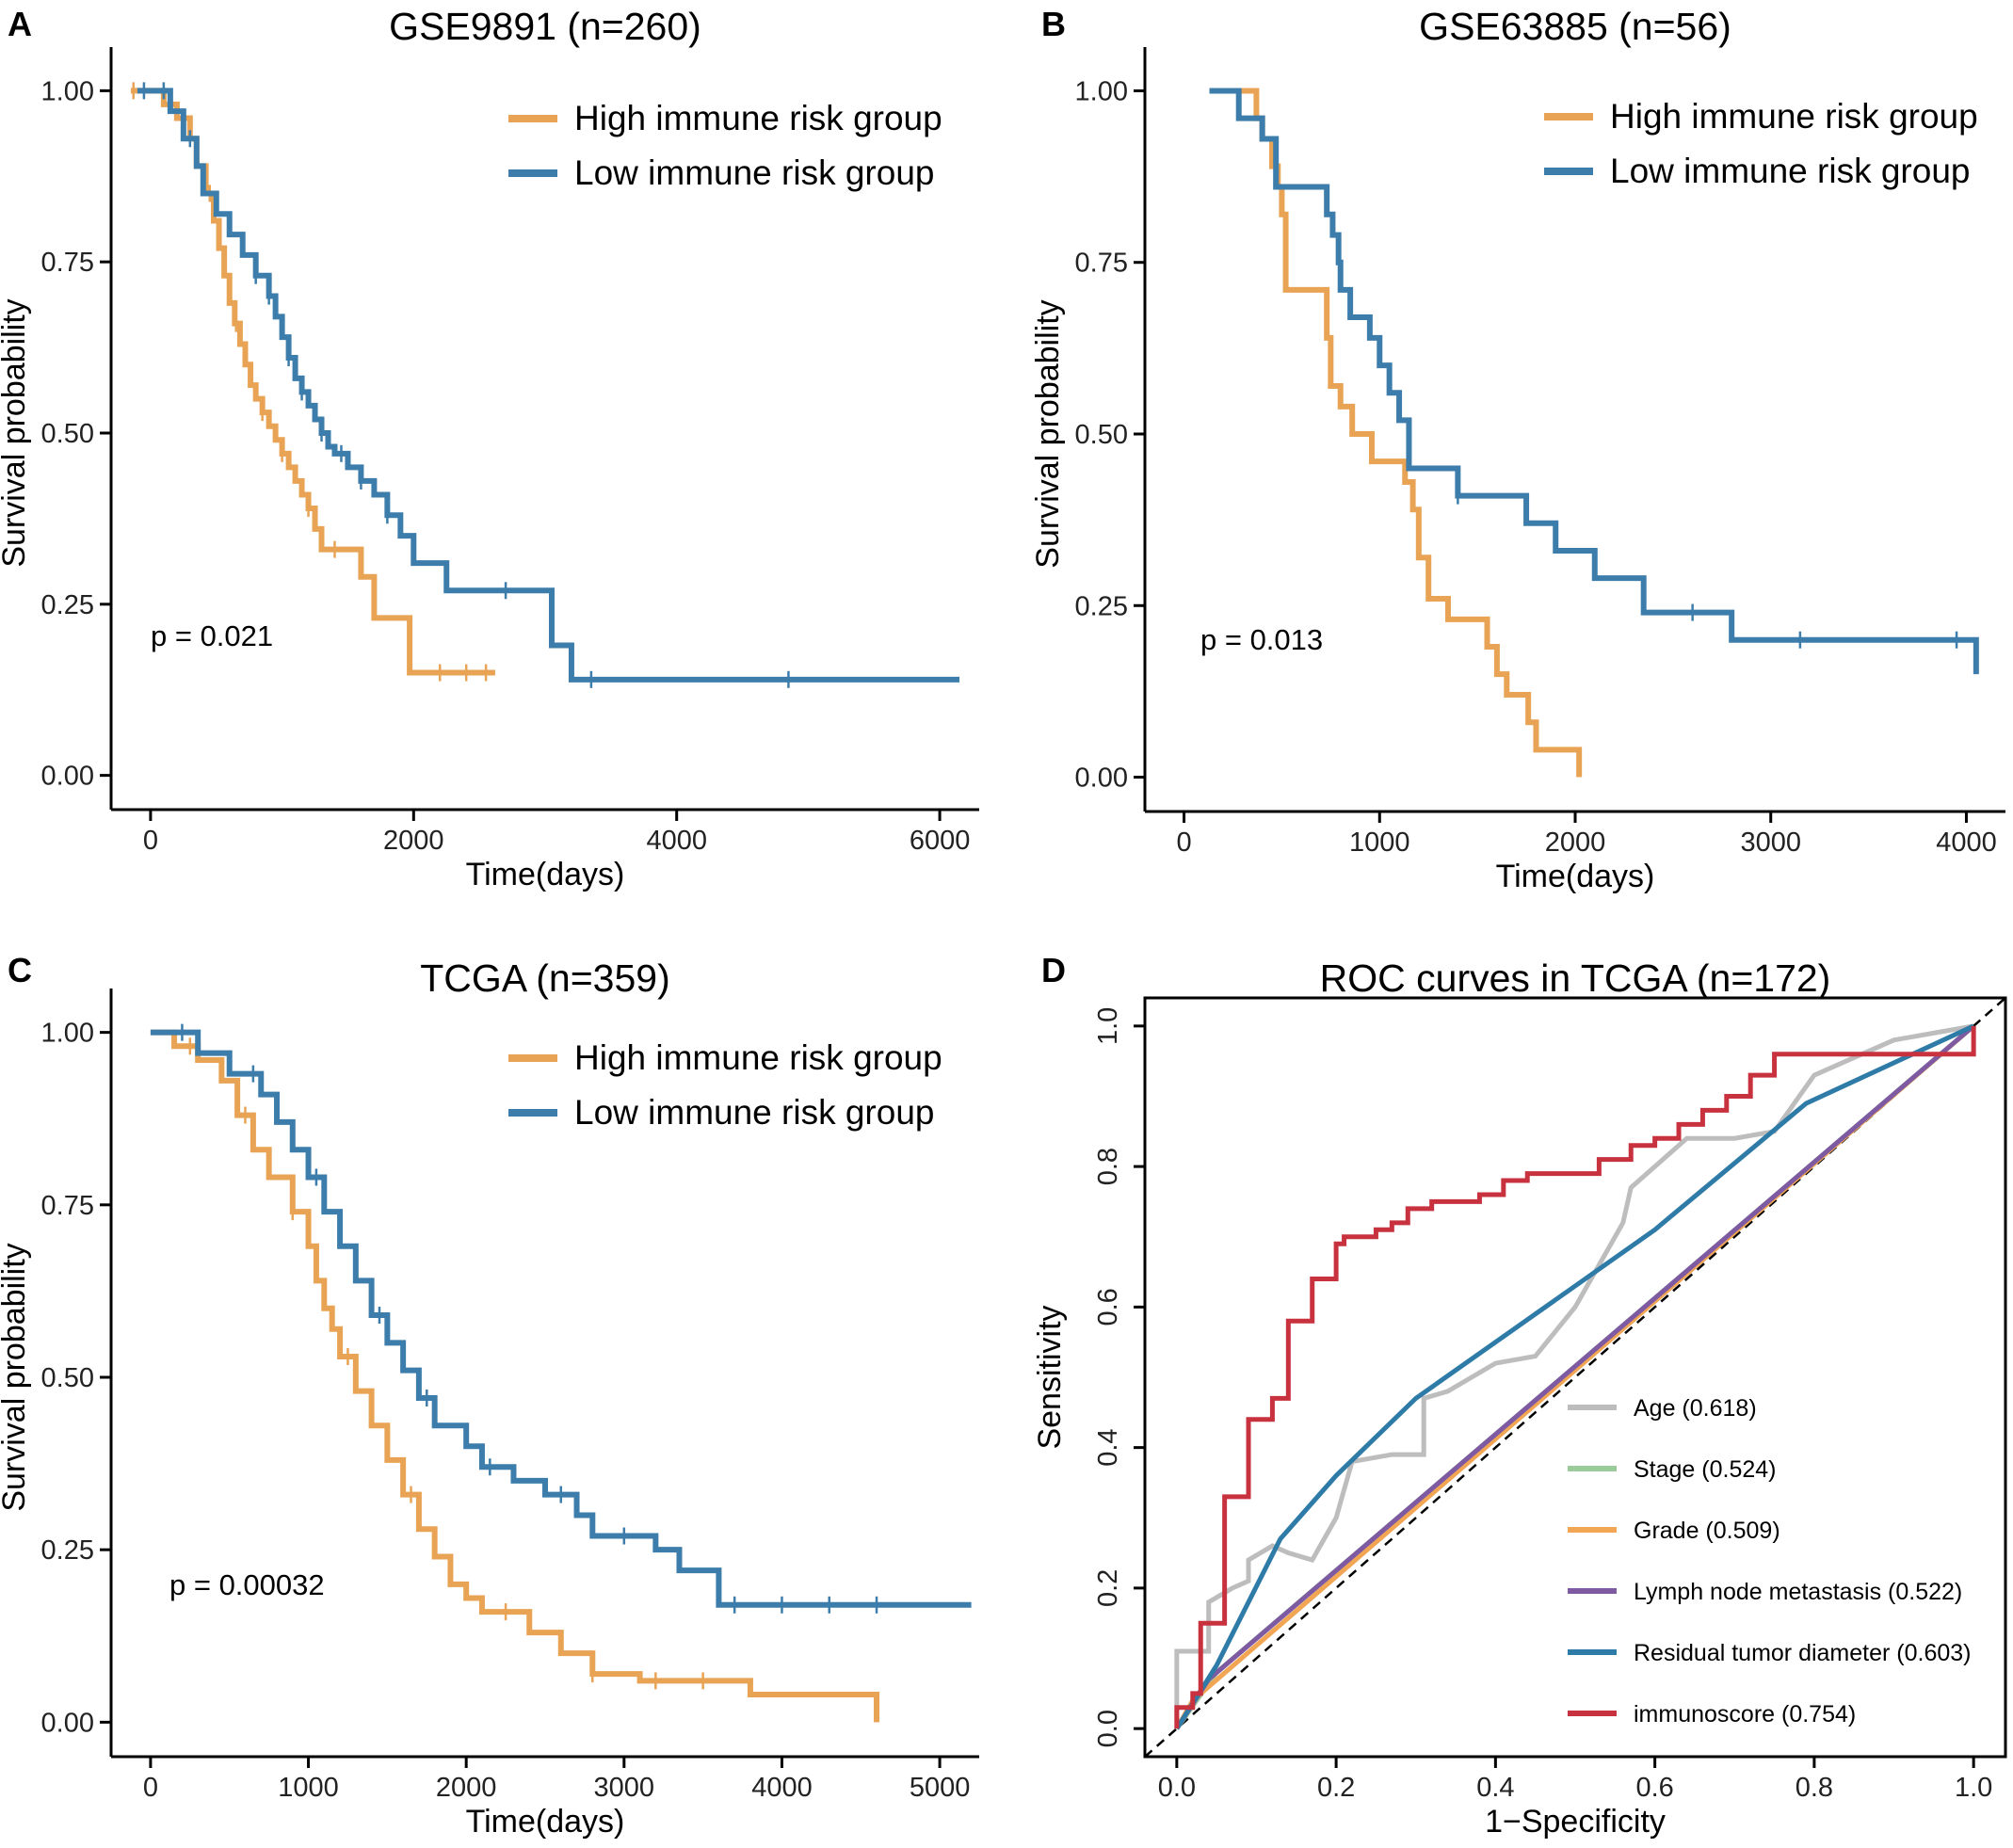 This screenshot has height=1848, width=2013. What do you see at coordinates (247, 1584) in the screenshot?
I see `p-value: p = 0.00032` at bounding box center [247, 1584].